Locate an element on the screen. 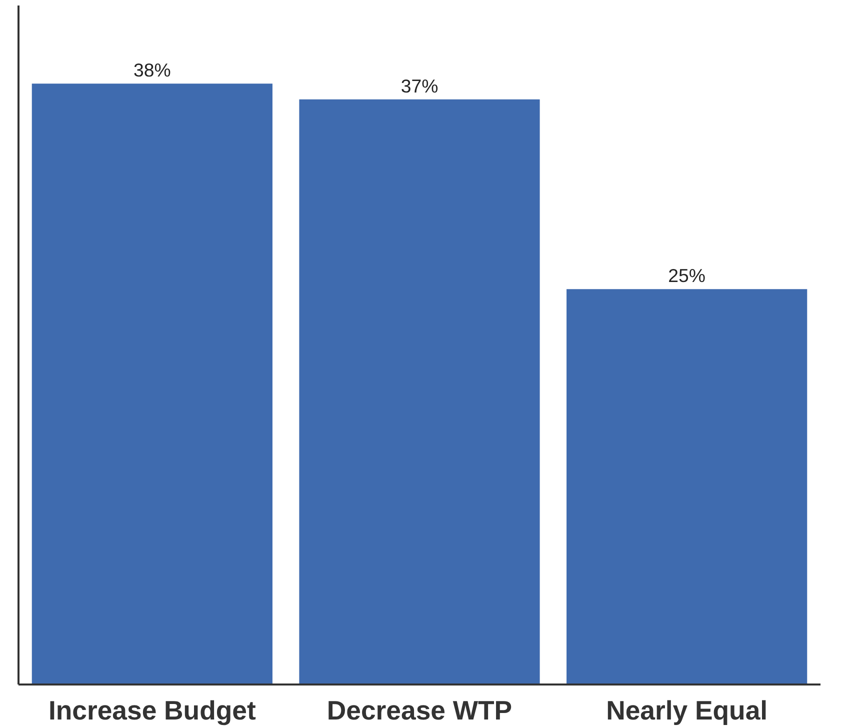 The height and width of the screenshot is (728, 845). data-label: 38% is located at coordinates (152, 70).